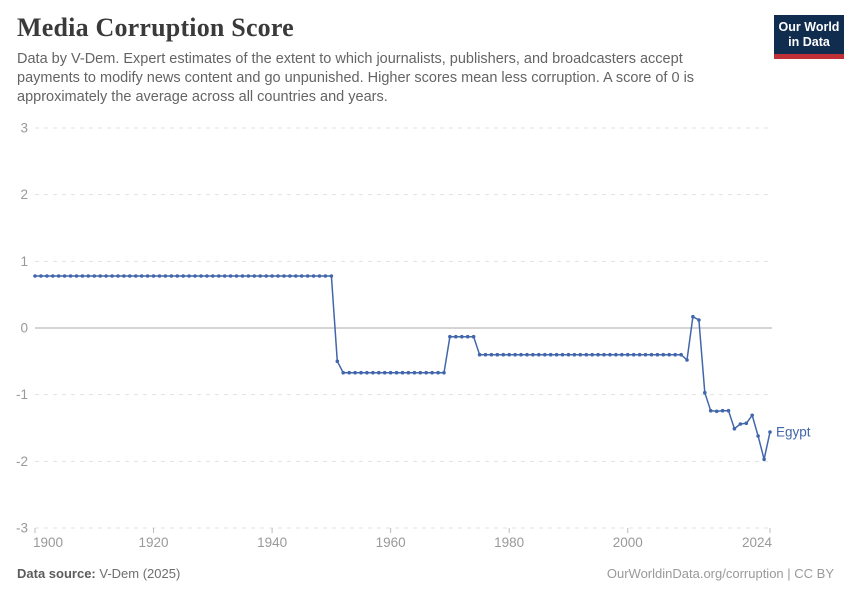 This screenshot has width=850, height=600. Describe the element at coordinates (793, 432) in the screenshot. I see `series-entity-label: Egypt` at that location.